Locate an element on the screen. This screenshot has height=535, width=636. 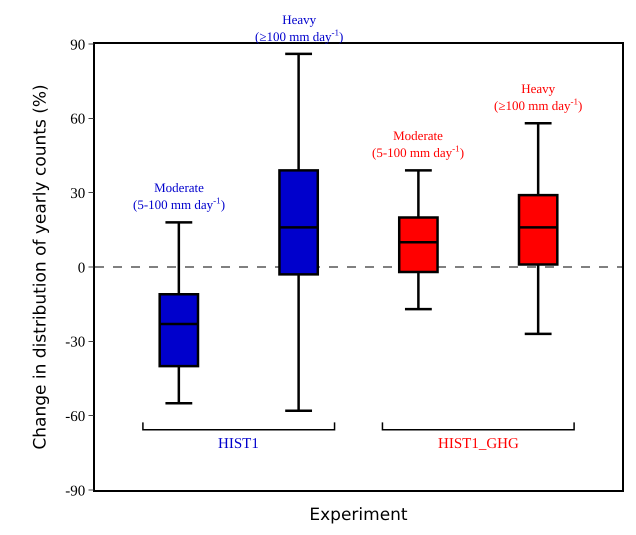
text: HIST1 is located at coordinates (238, 444).